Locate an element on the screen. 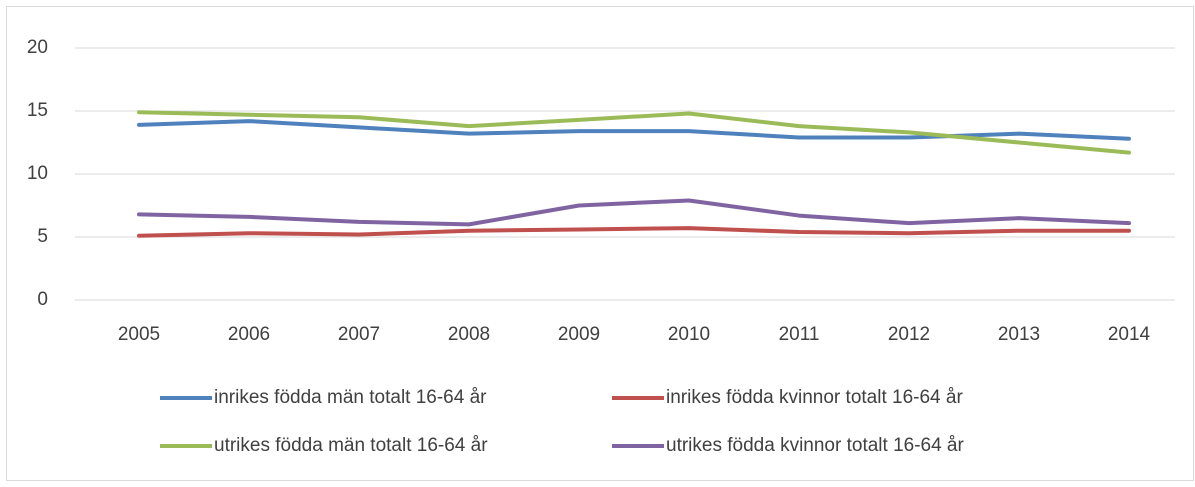  legend-label: utrikes födda män totalt 16-64 år is located at coordinates (351, 445).